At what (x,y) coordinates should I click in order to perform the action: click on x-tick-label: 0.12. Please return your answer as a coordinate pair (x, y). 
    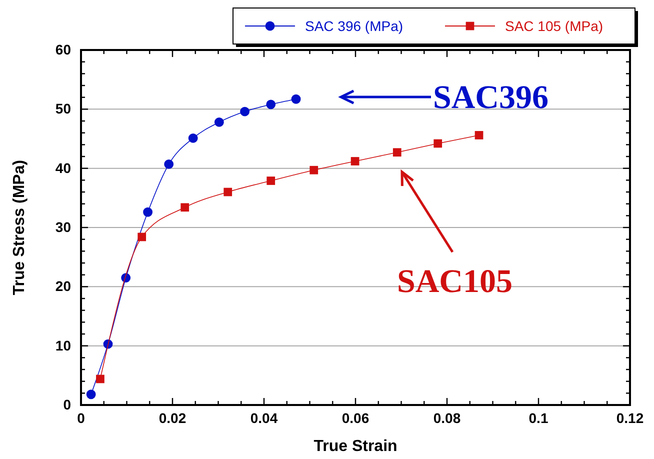
    Looking at the image, I should click on (630, 418).